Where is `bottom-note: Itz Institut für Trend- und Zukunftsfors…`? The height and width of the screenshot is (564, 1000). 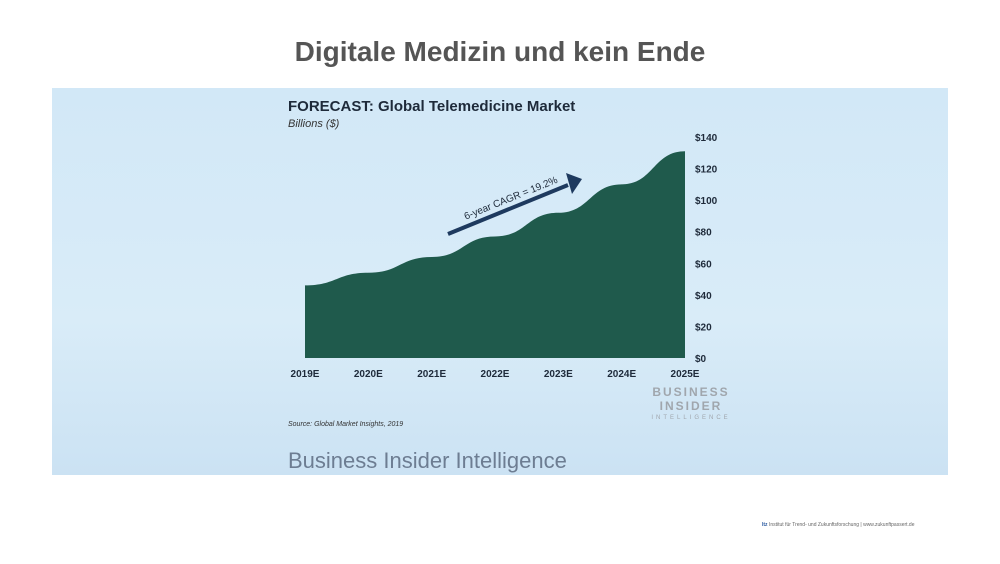
bottom-note: Itz Institut für Trend- und Zukunftsfors… is located at coordinates (838, 525).